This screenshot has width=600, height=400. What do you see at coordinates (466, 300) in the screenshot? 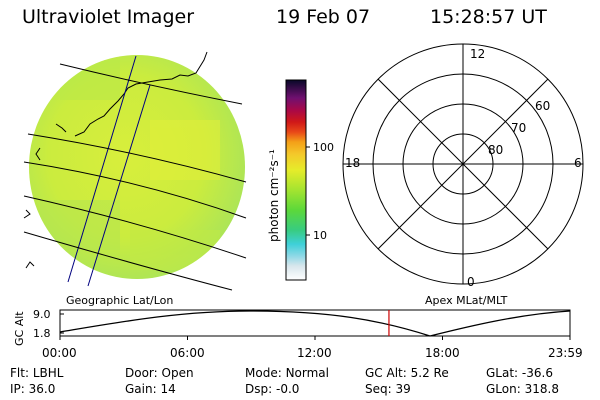
I see `right-panel-caption: Apex MLat/MLT` at bounding box center [466, 300].